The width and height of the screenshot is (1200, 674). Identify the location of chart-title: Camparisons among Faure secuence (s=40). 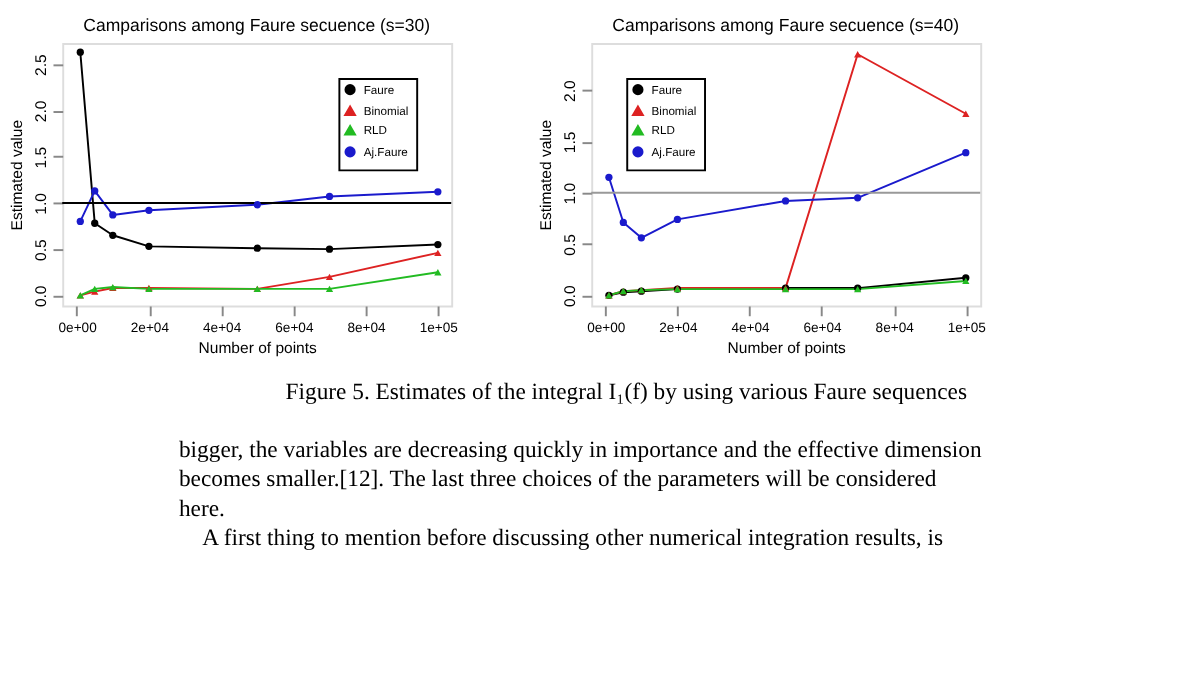
(786, 25).